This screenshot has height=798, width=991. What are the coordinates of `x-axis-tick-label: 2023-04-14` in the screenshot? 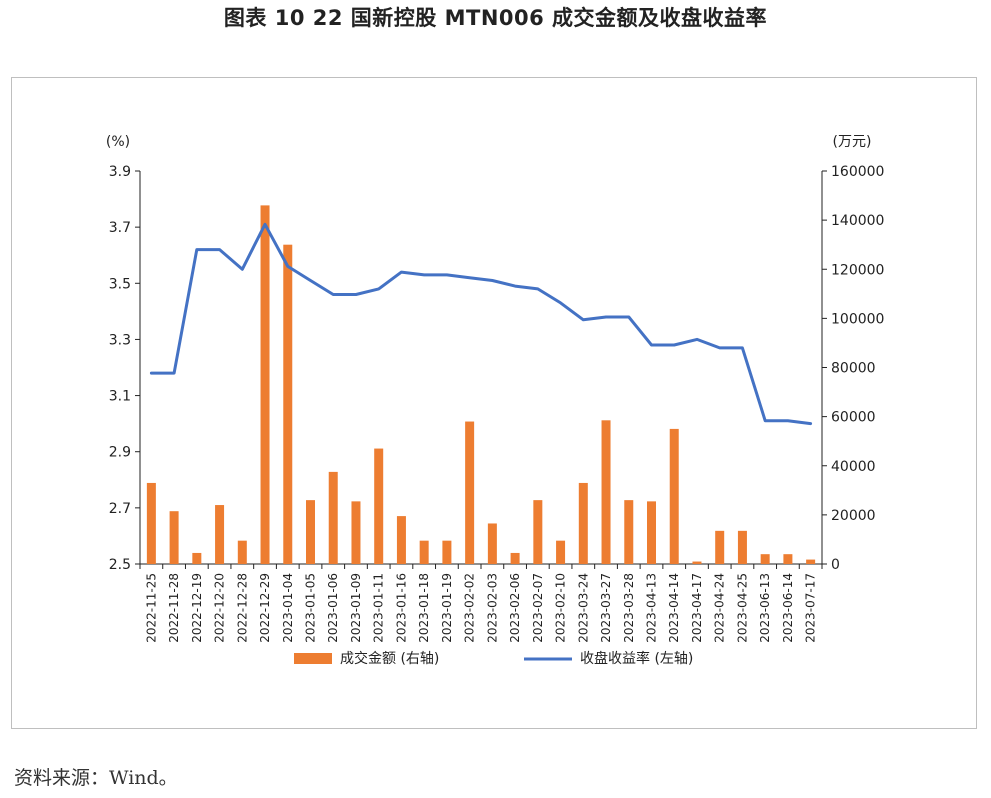 It's located at (674, 608).